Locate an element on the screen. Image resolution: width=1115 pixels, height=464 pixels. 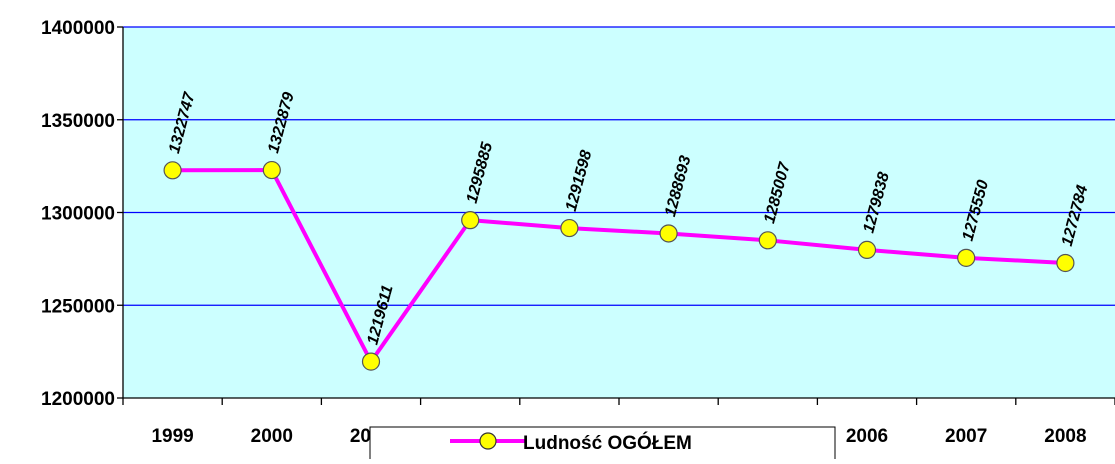
legend-box is located at coordinates (602, 445).